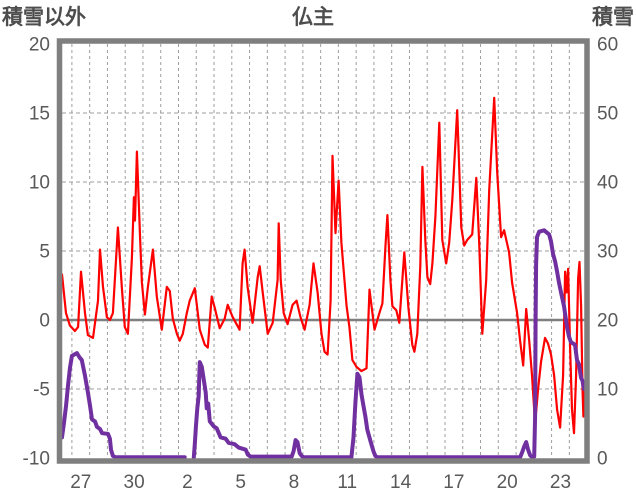 The image size is (636, 501). Describe the element at coordinates (44, 321) in the screenshot. I see `y-left-tick-label: 0` at that location.